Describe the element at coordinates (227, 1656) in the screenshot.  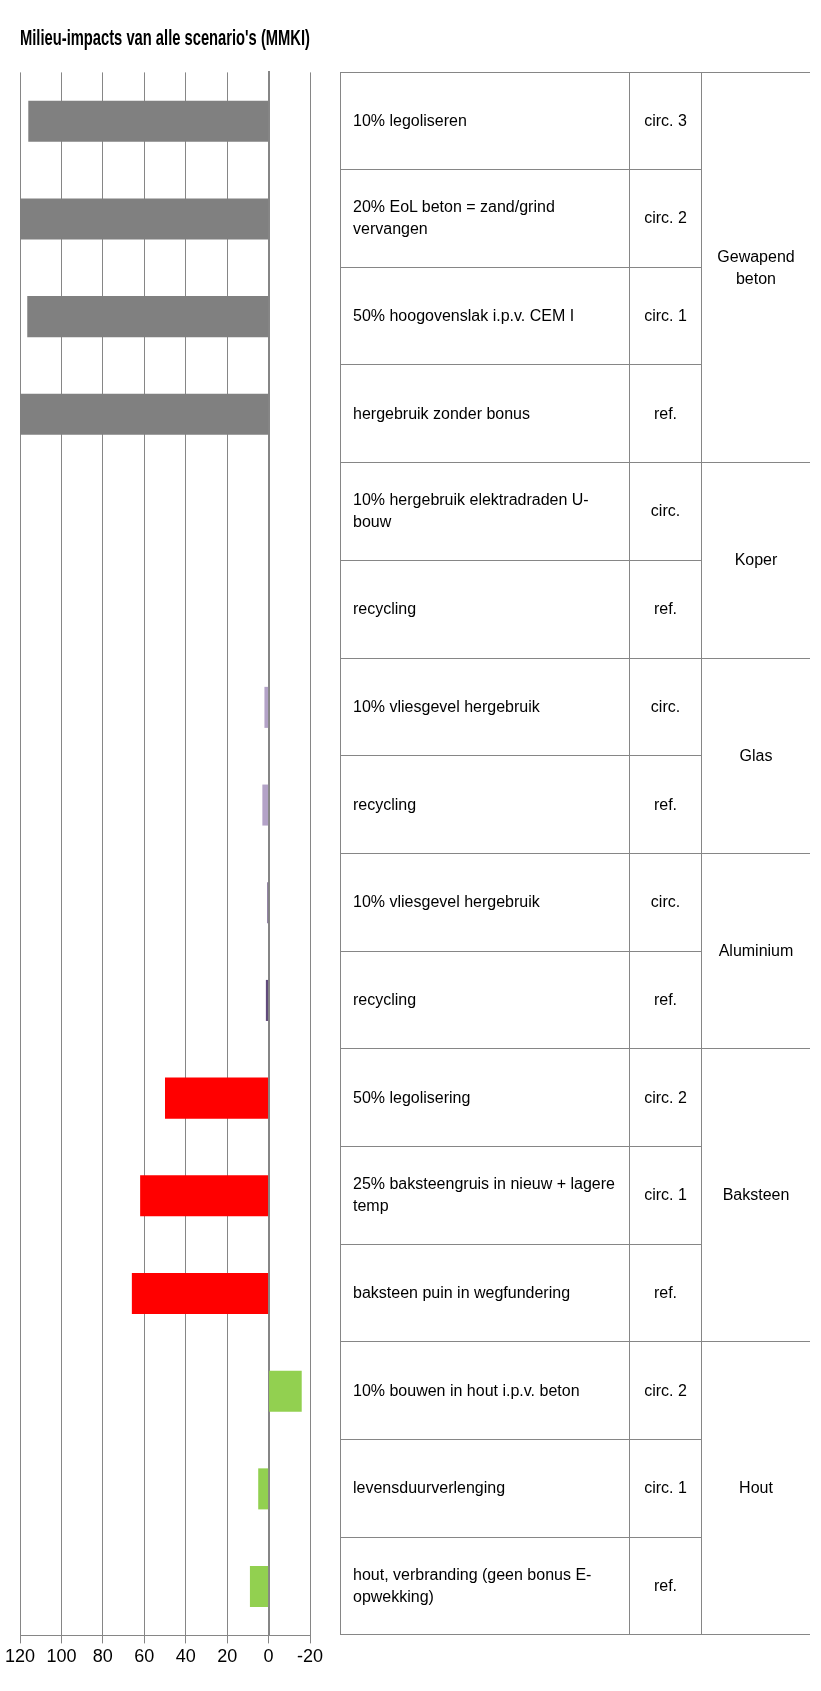
I see `x-tick-label: 20` at that location.